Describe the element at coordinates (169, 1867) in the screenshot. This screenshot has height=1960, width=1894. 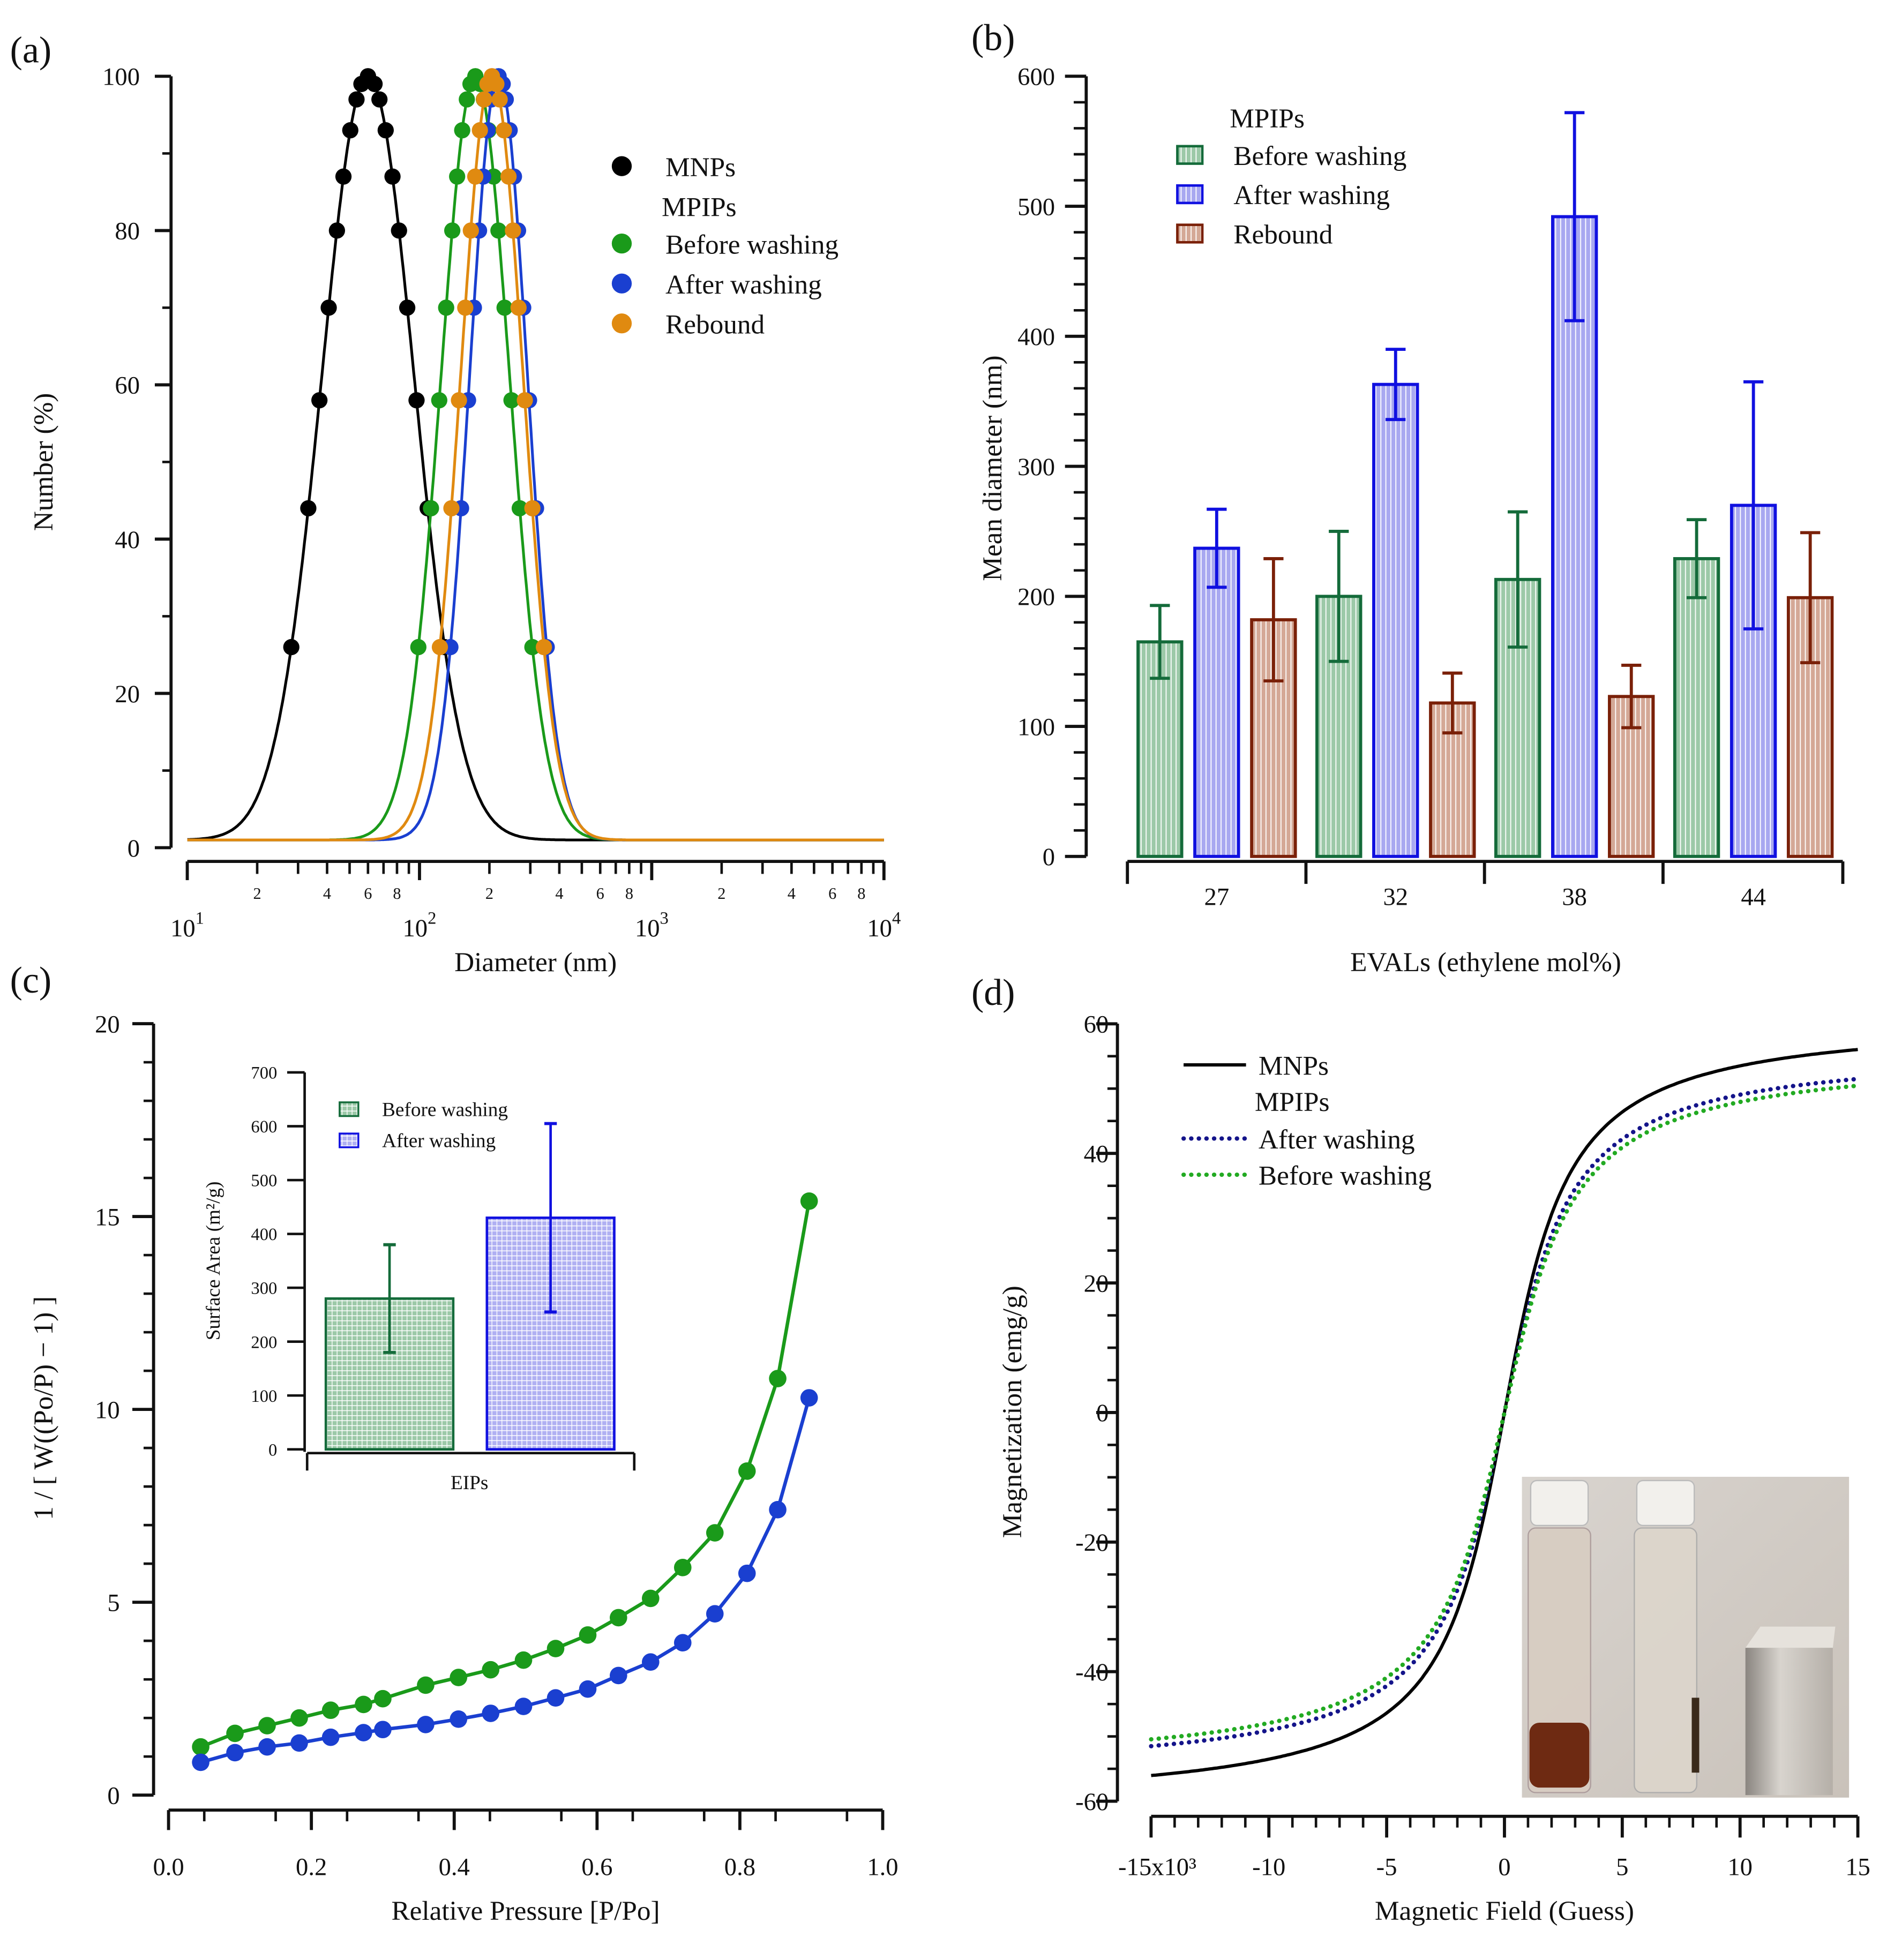
I see `x-tick-label: 0.0` at that location.